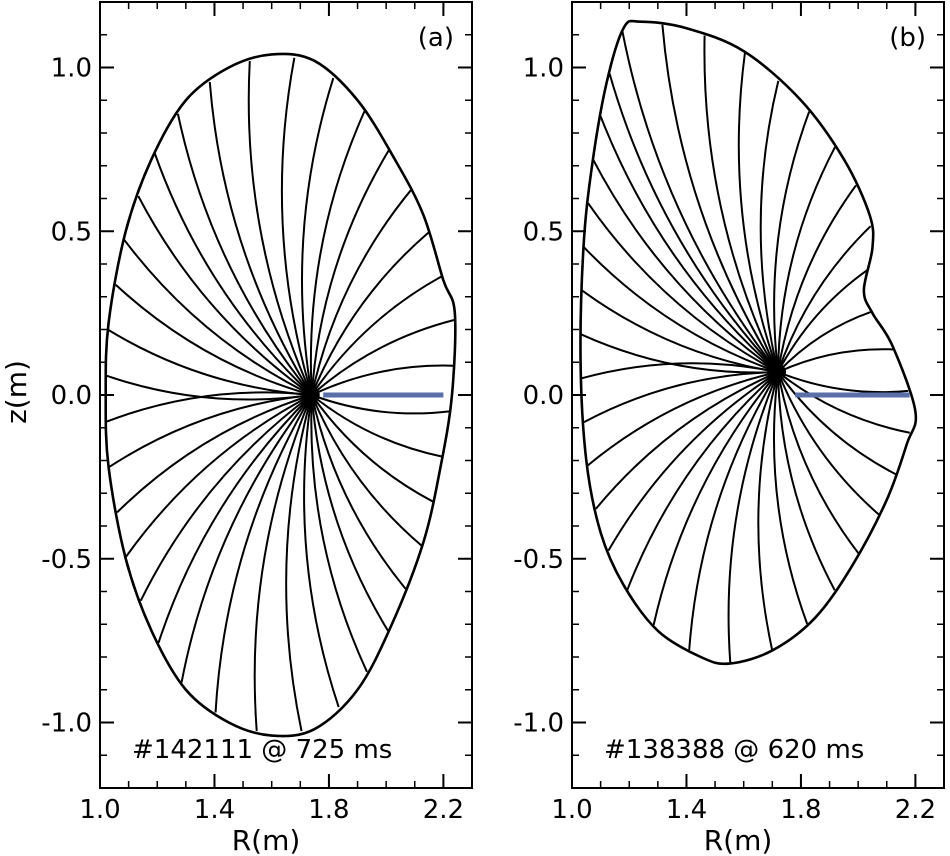 This screenshot has width=950, height=856. I want to click on panel-label: (b), so click(907, 38).